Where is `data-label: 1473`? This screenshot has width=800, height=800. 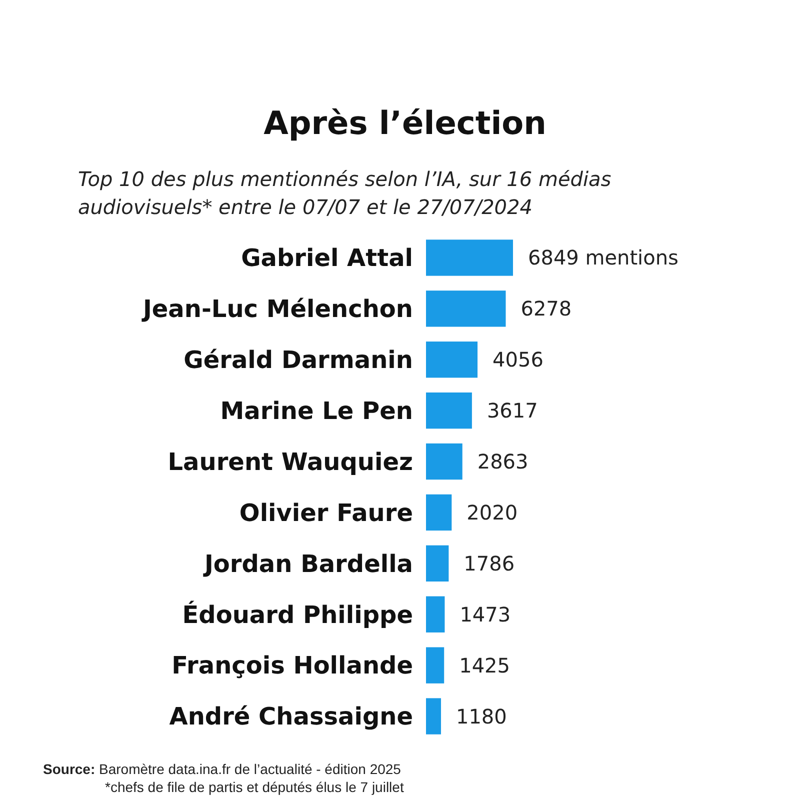 data-label: 1473 is located at coordinates (485, 614).